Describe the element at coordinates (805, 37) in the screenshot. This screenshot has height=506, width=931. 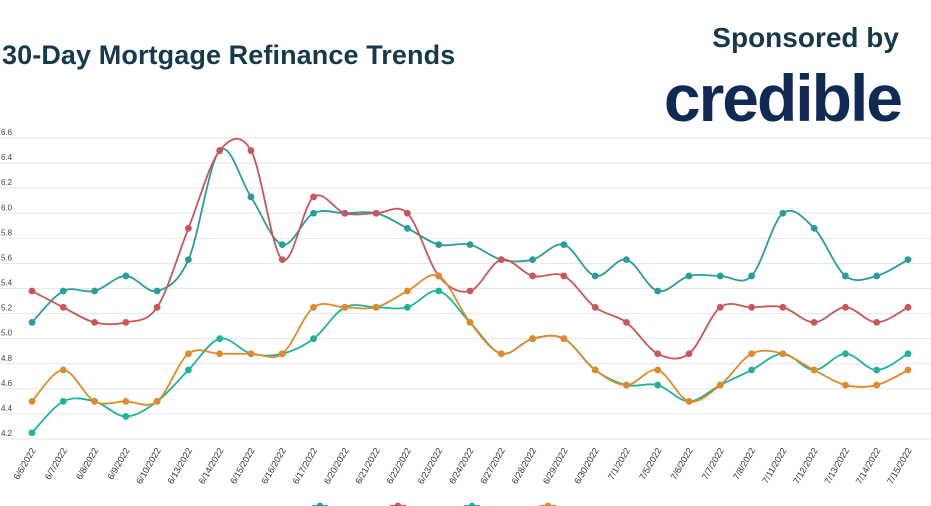
I see `sponsor-label: Sponsored by` at that location.